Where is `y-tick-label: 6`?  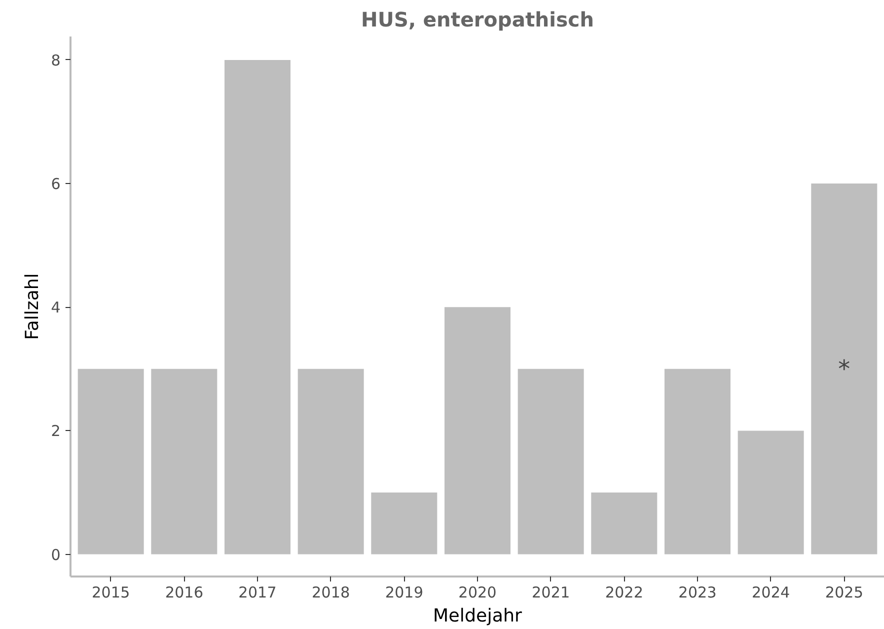 y-tick-label: 6 is located at coordinates (55, 184).